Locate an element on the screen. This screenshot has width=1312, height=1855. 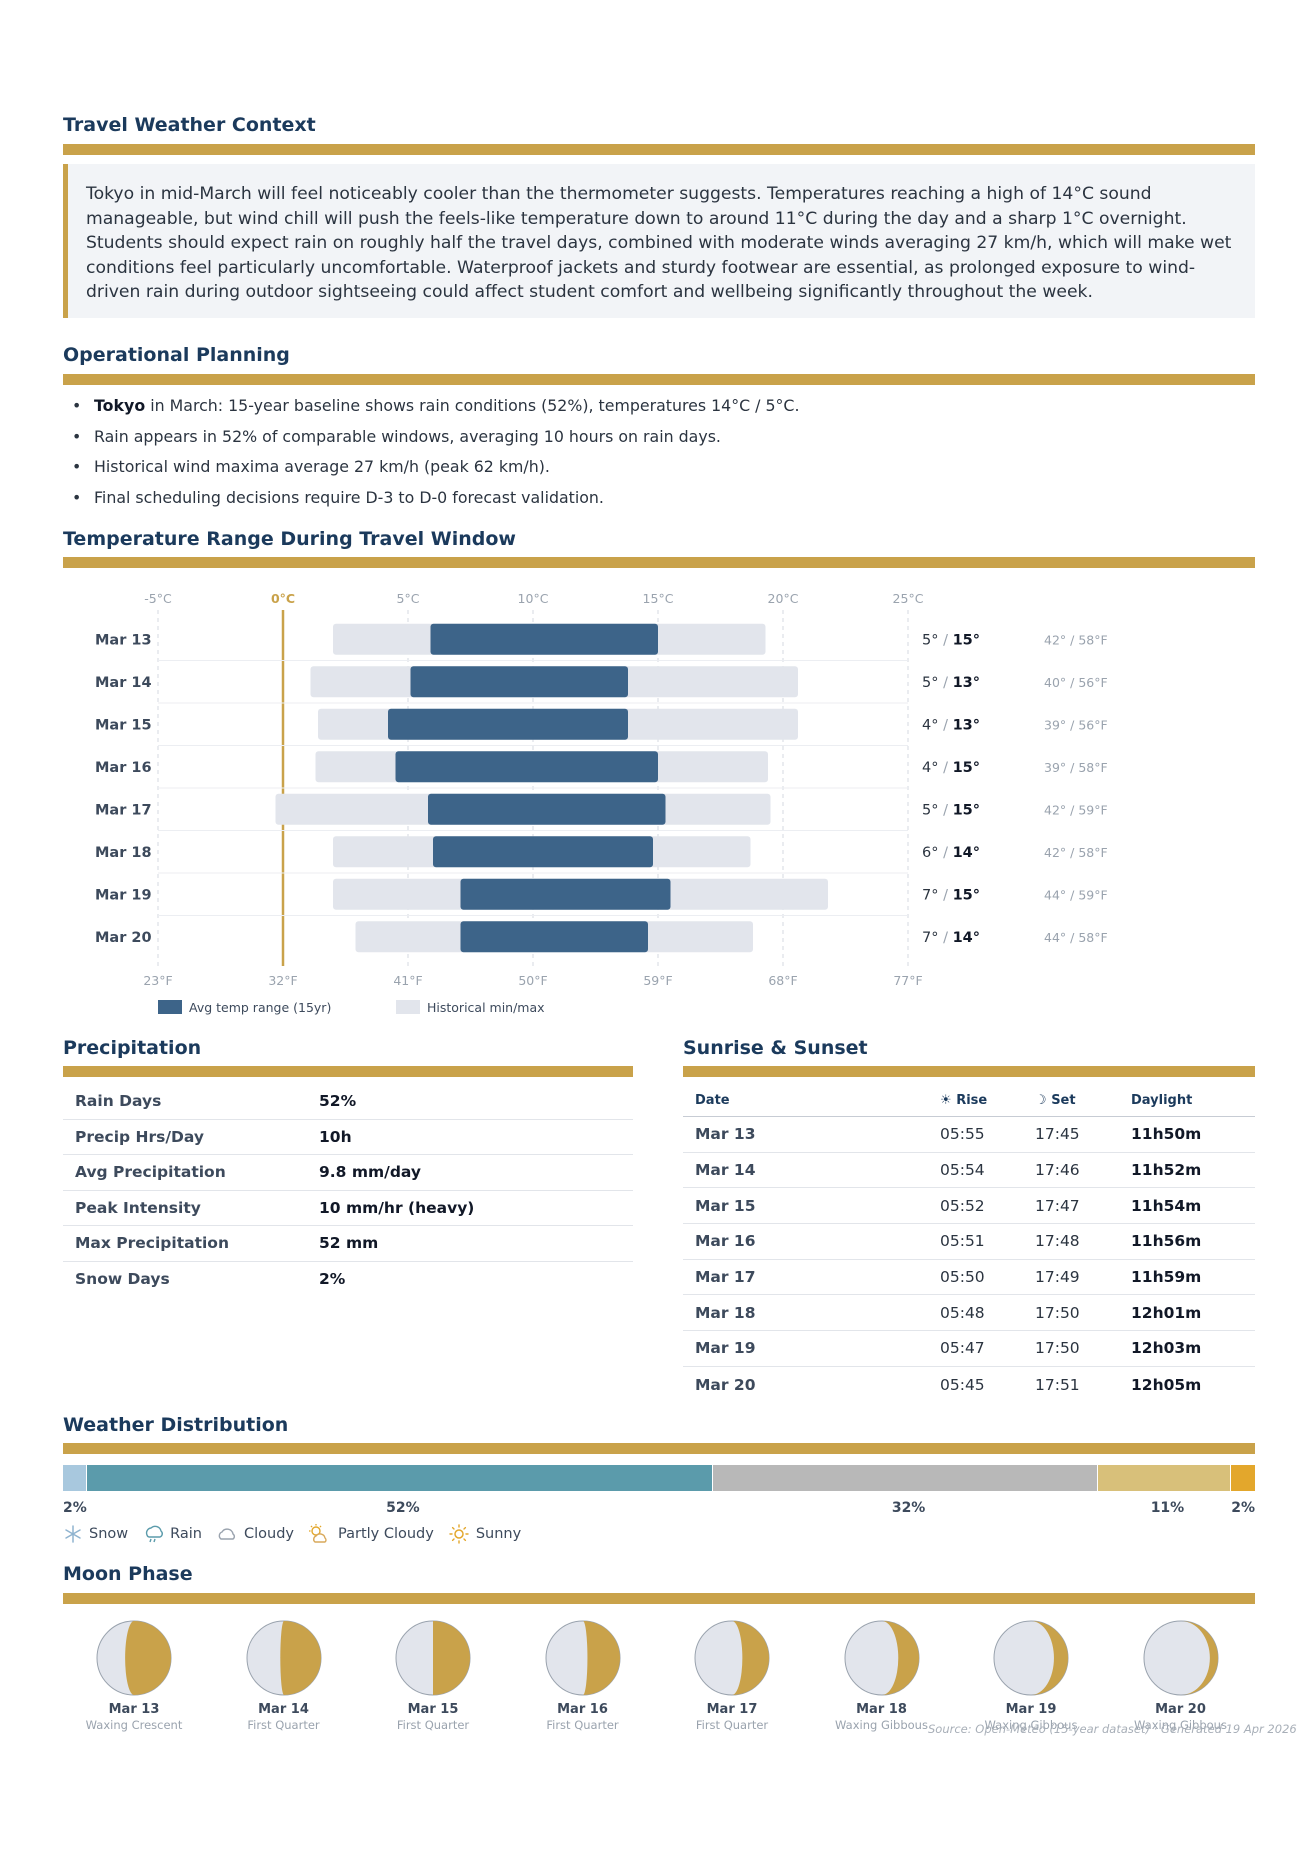
row-date: Mar 18 is located at coordinates (725, 1312).